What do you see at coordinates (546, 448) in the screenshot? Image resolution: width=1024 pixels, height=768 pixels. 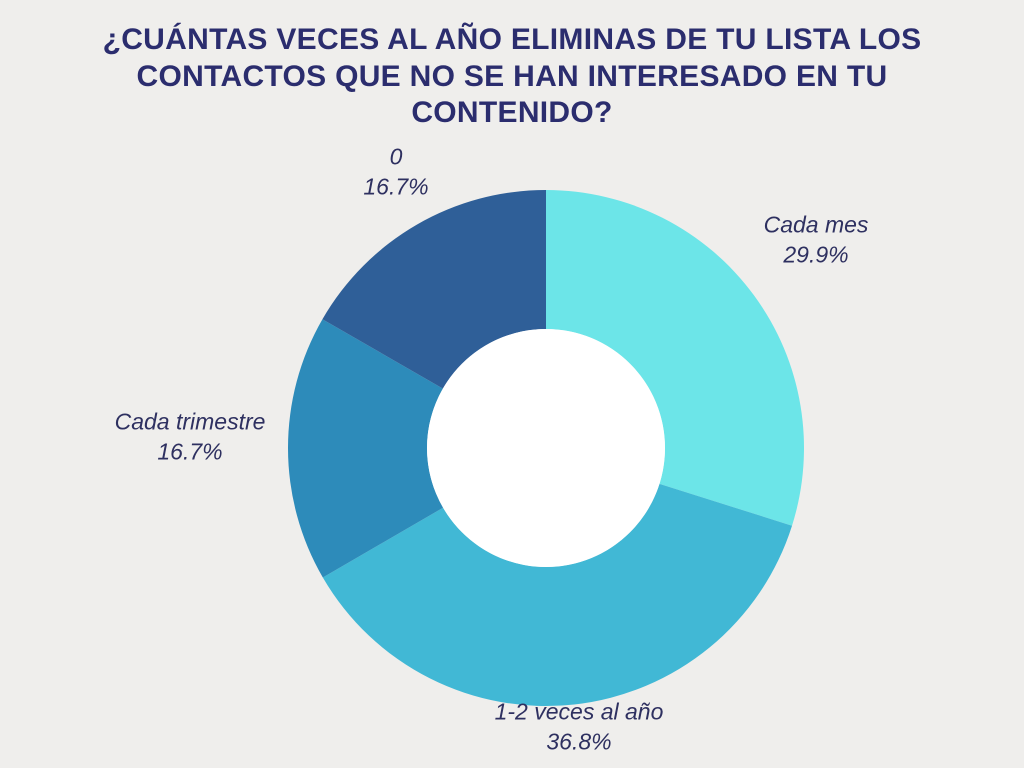 I see `donut-hole` at bounding box center [546, 448].